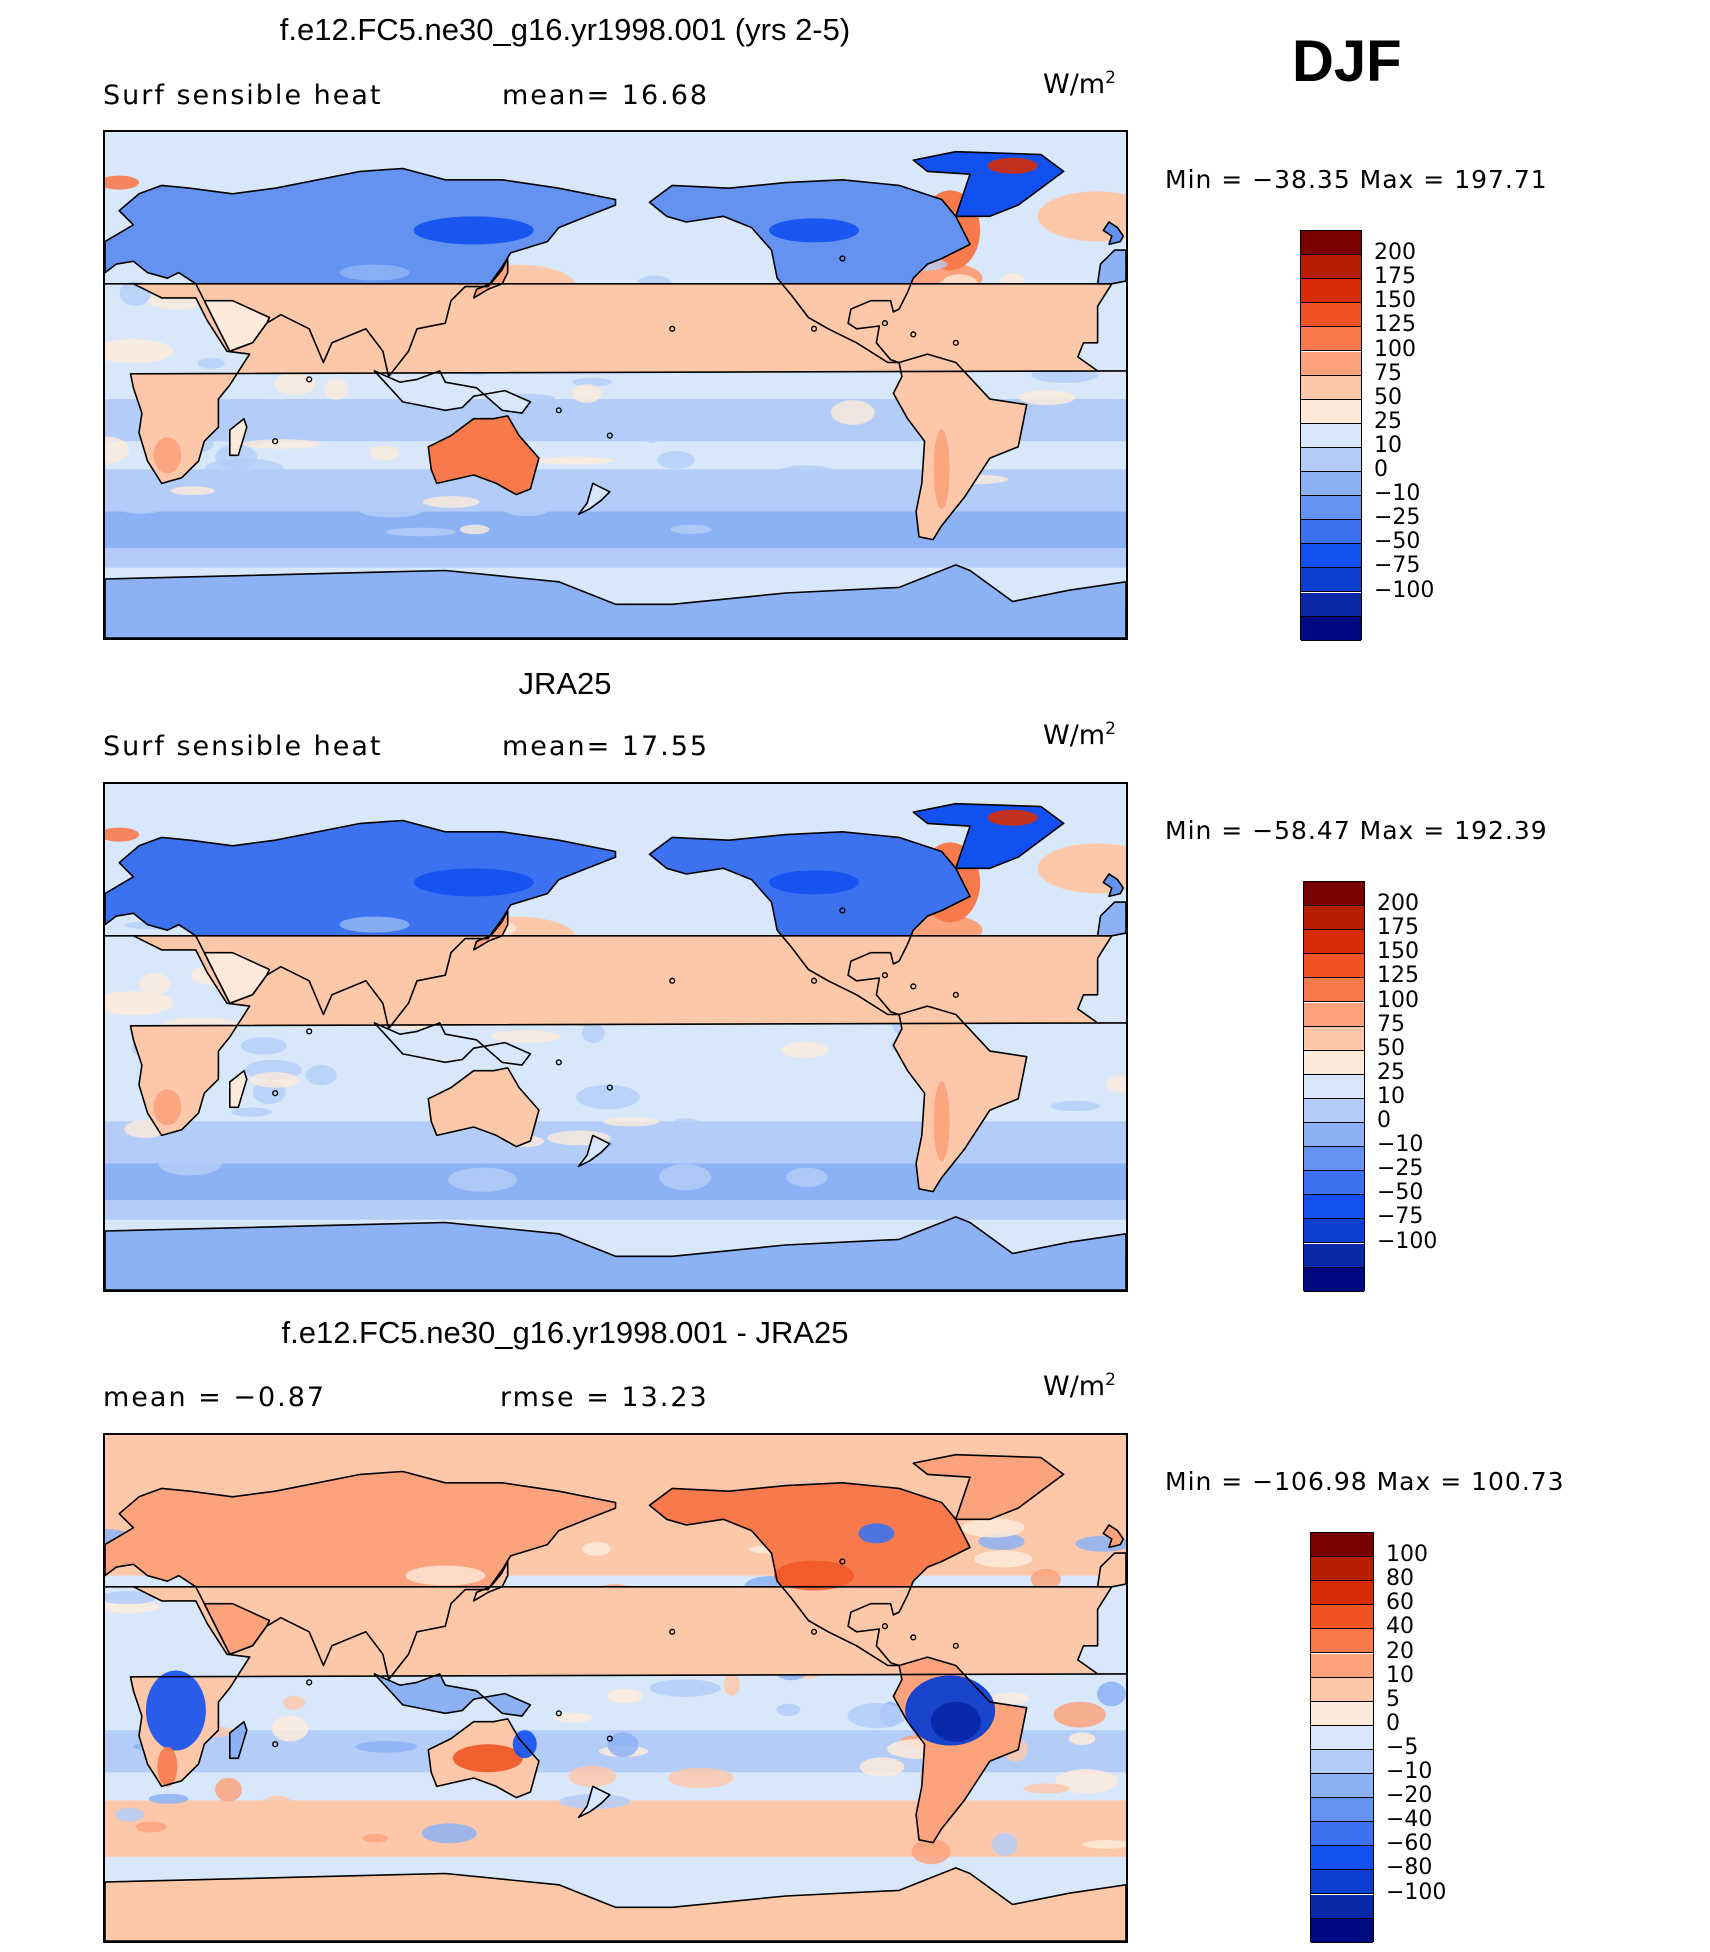 This screenshot has width=1710, height=1952. Describe the element at coordinates (1398, 976) in the screenshot. I see `colorbar-tick-label: 125` at that location.